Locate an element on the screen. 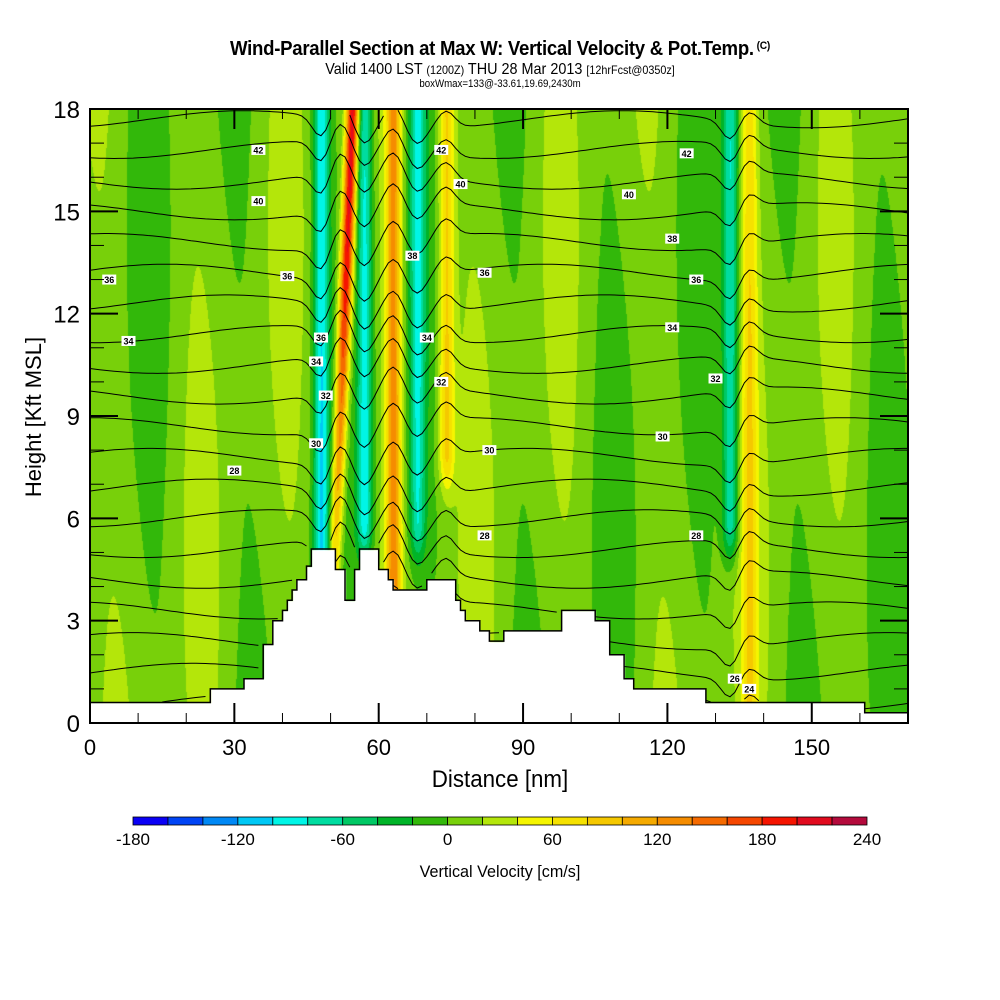 This screenshot has width=1000, height=1000. zulu-time-text: (1200Z) is located at coordinates (445, 70).